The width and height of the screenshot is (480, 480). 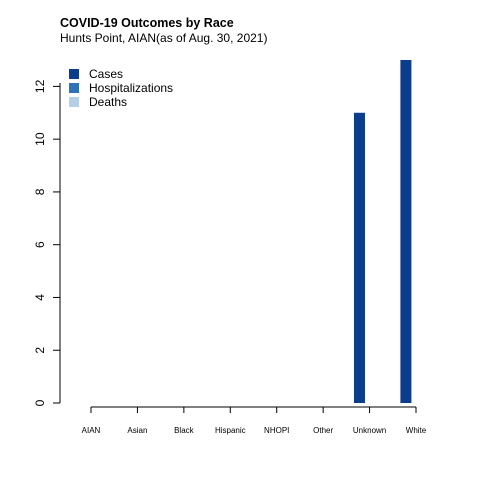 I want to click on x-tick-label-white: White, so click(x=416, y=430).